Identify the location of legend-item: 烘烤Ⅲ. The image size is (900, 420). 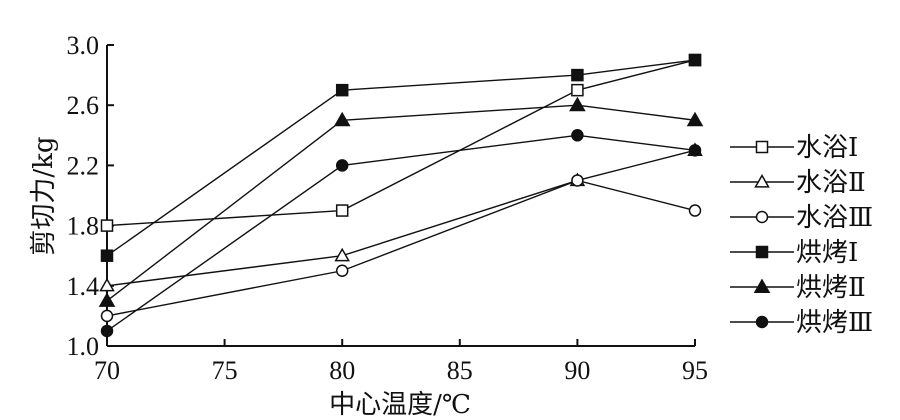
(801, 323).